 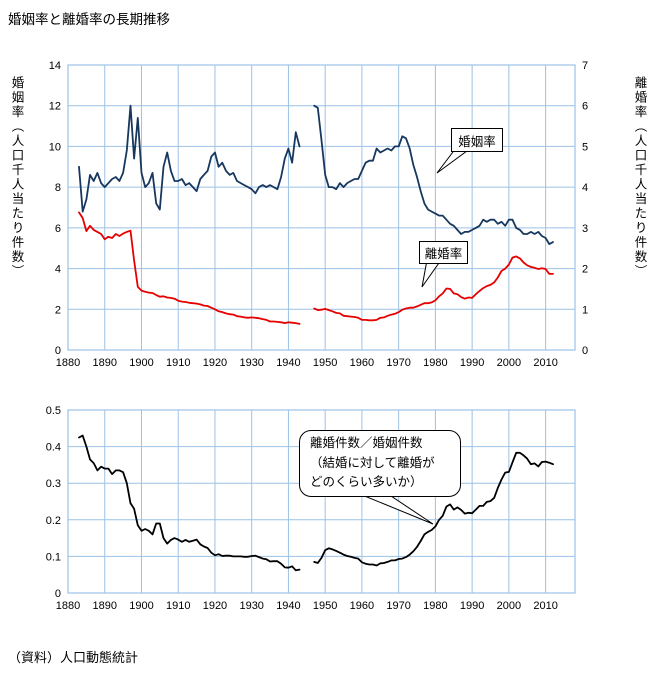 What do you see at coordinates (639, 177) in the screenshot?
I see `right-axis-title-divorce-rate: 離婚率（人口千人当たり件数）` at bounding box center [639, 177].